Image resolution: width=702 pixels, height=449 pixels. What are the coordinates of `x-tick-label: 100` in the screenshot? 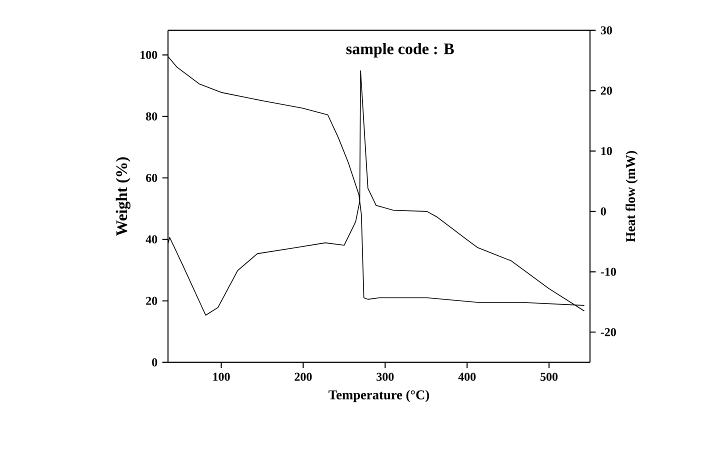 It's located at (221, 376).